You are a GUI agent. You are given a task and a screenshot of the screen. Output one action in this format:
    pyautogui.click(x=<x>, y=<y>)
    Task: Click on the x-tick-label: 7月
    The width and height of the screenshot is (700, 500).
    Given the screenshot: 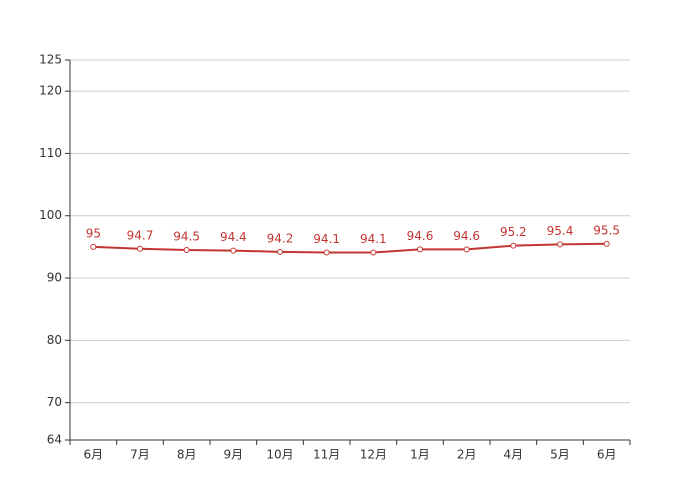 What is the action you would take?
    pyautogui.click(x=140, y=455)
    